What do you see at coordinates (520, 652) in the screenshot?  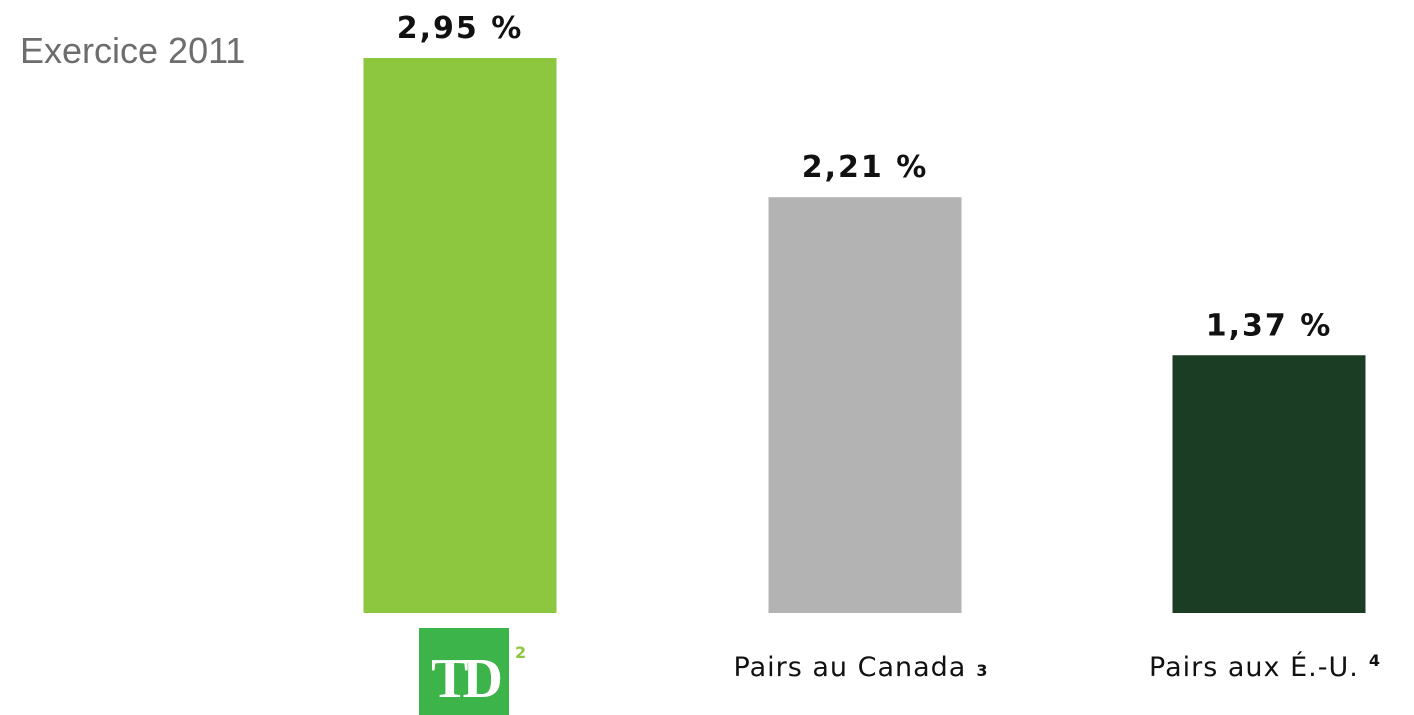 I see `footnote: 2` at bounding box center [520, 652].